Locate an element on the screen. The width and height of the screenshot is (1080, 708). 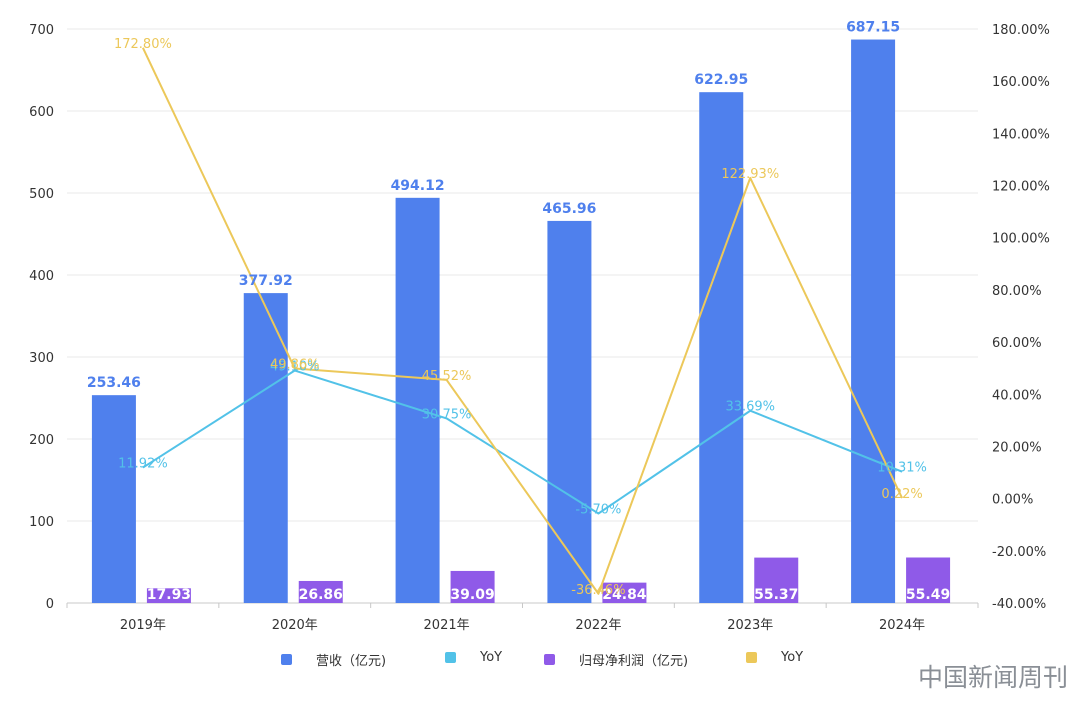
data-label: 49.86% is located at coordinates (295, 365).